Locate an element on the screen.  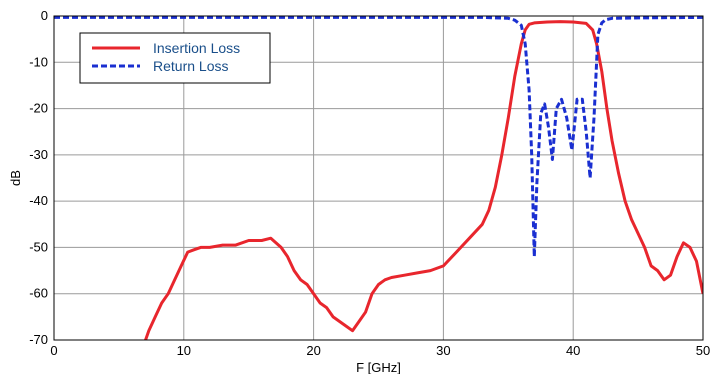
x-tick-label: 50 is located at coordinates (703, 350).